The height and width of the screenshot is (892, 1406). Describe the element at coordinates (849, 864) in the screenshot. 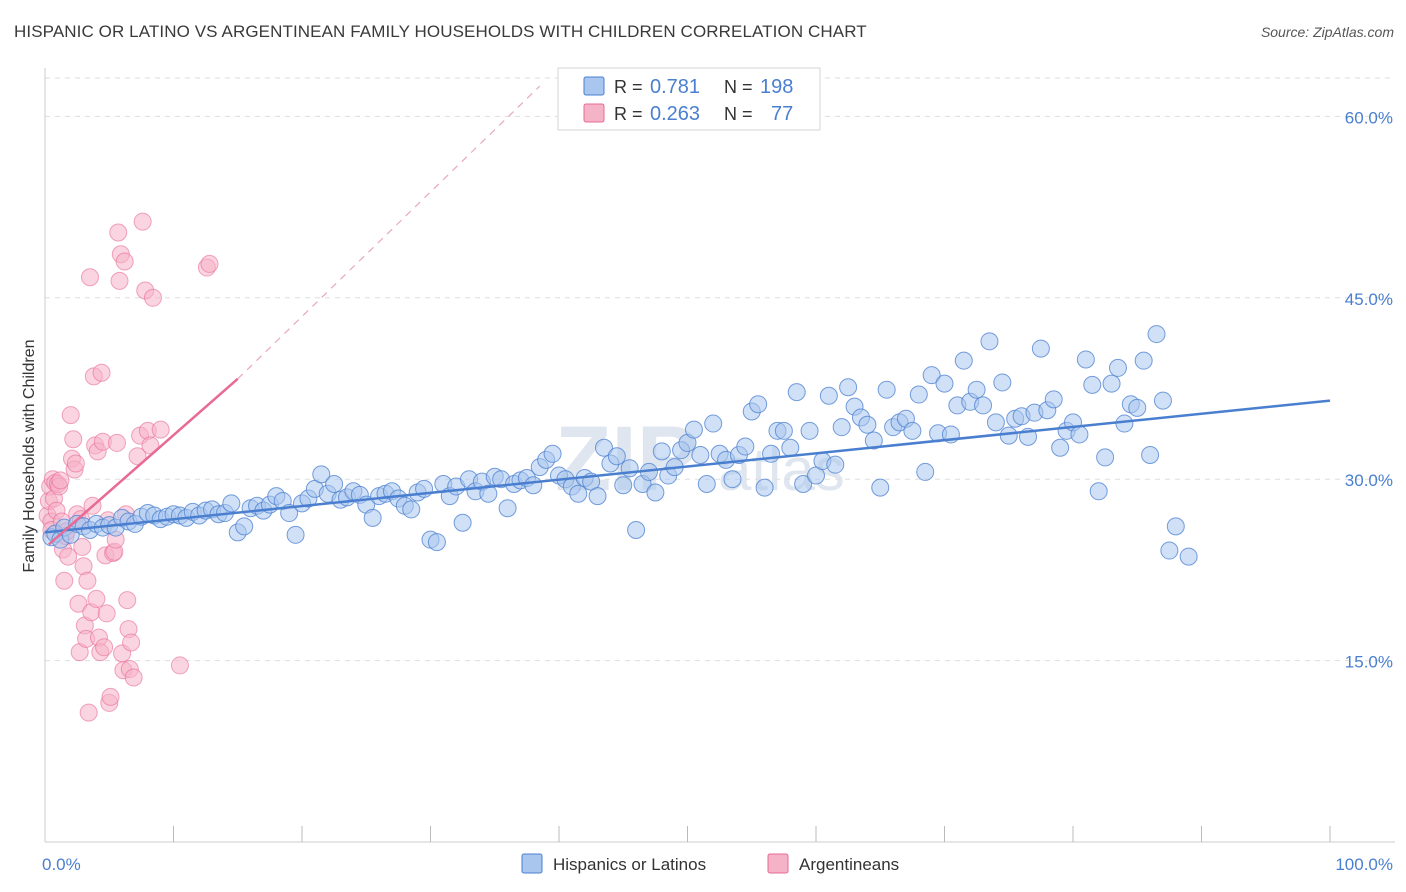

I see `legend-bottom-label-argentineans: Argentineans` at that location.